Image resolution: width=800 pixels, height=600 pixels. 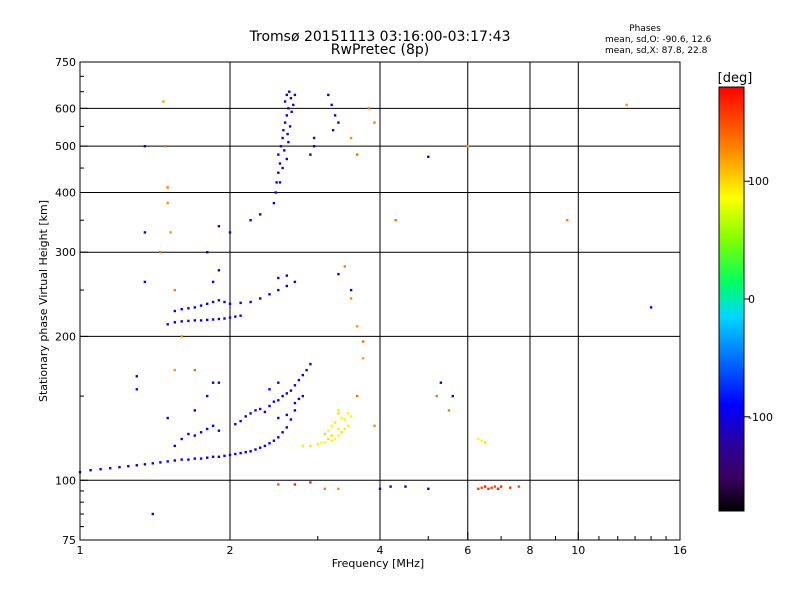 What do you see at coordinates (65, 108) in the screenshot?
I see `y-tick-label: 600` at bounding box center [65, 108].